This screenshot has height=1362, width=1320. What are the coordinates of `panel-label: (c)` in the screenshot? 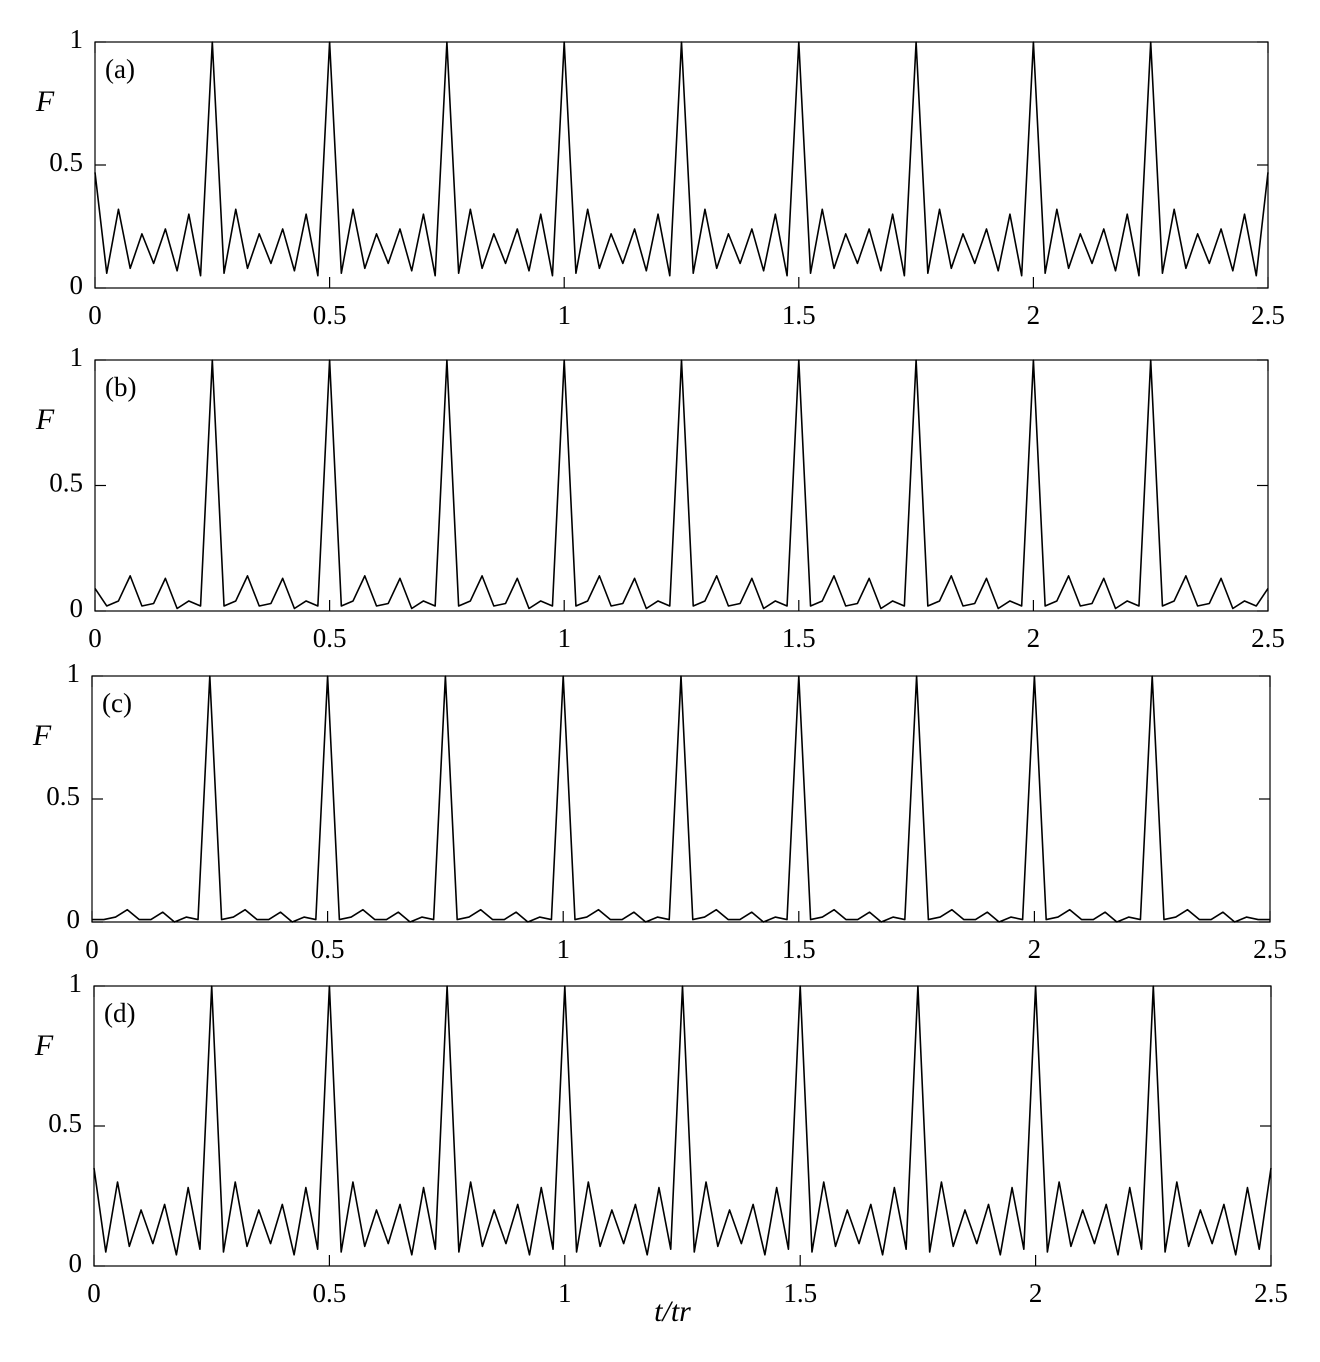 It's located at (117, 703).